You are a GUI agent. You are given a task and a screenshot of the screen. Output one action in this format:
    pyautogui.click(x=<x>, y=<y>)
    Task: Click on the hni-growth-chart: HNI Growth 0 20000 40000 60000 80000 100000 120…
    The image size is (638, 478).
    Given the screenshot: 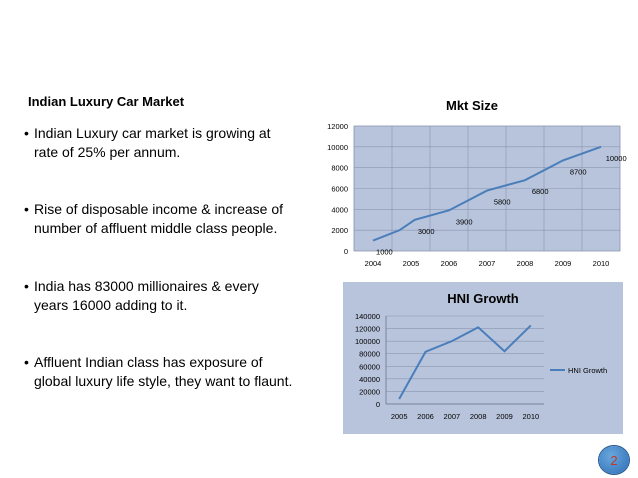 What is the action you would take?
    pyautogui.click(x=483, y=358)
    